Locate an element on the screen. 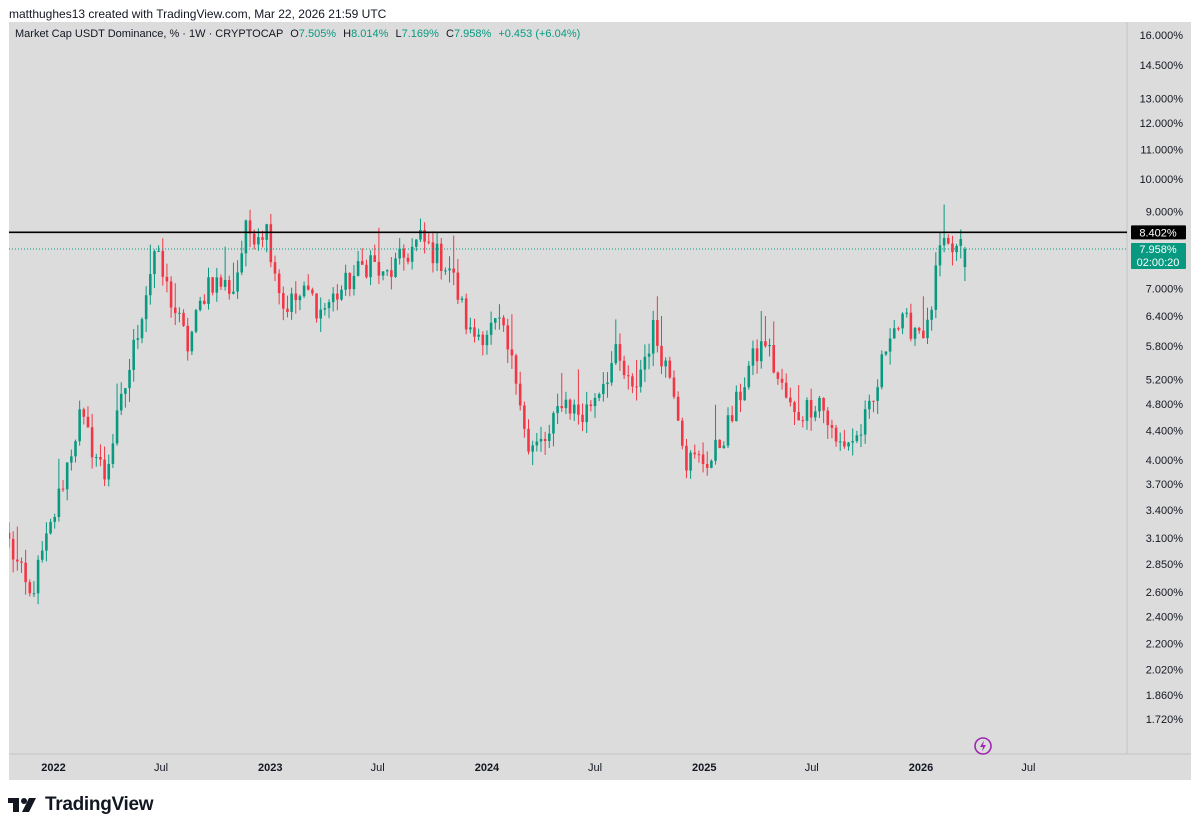  price-tick-label: 4.000% is located at coordinates (1165, 461).